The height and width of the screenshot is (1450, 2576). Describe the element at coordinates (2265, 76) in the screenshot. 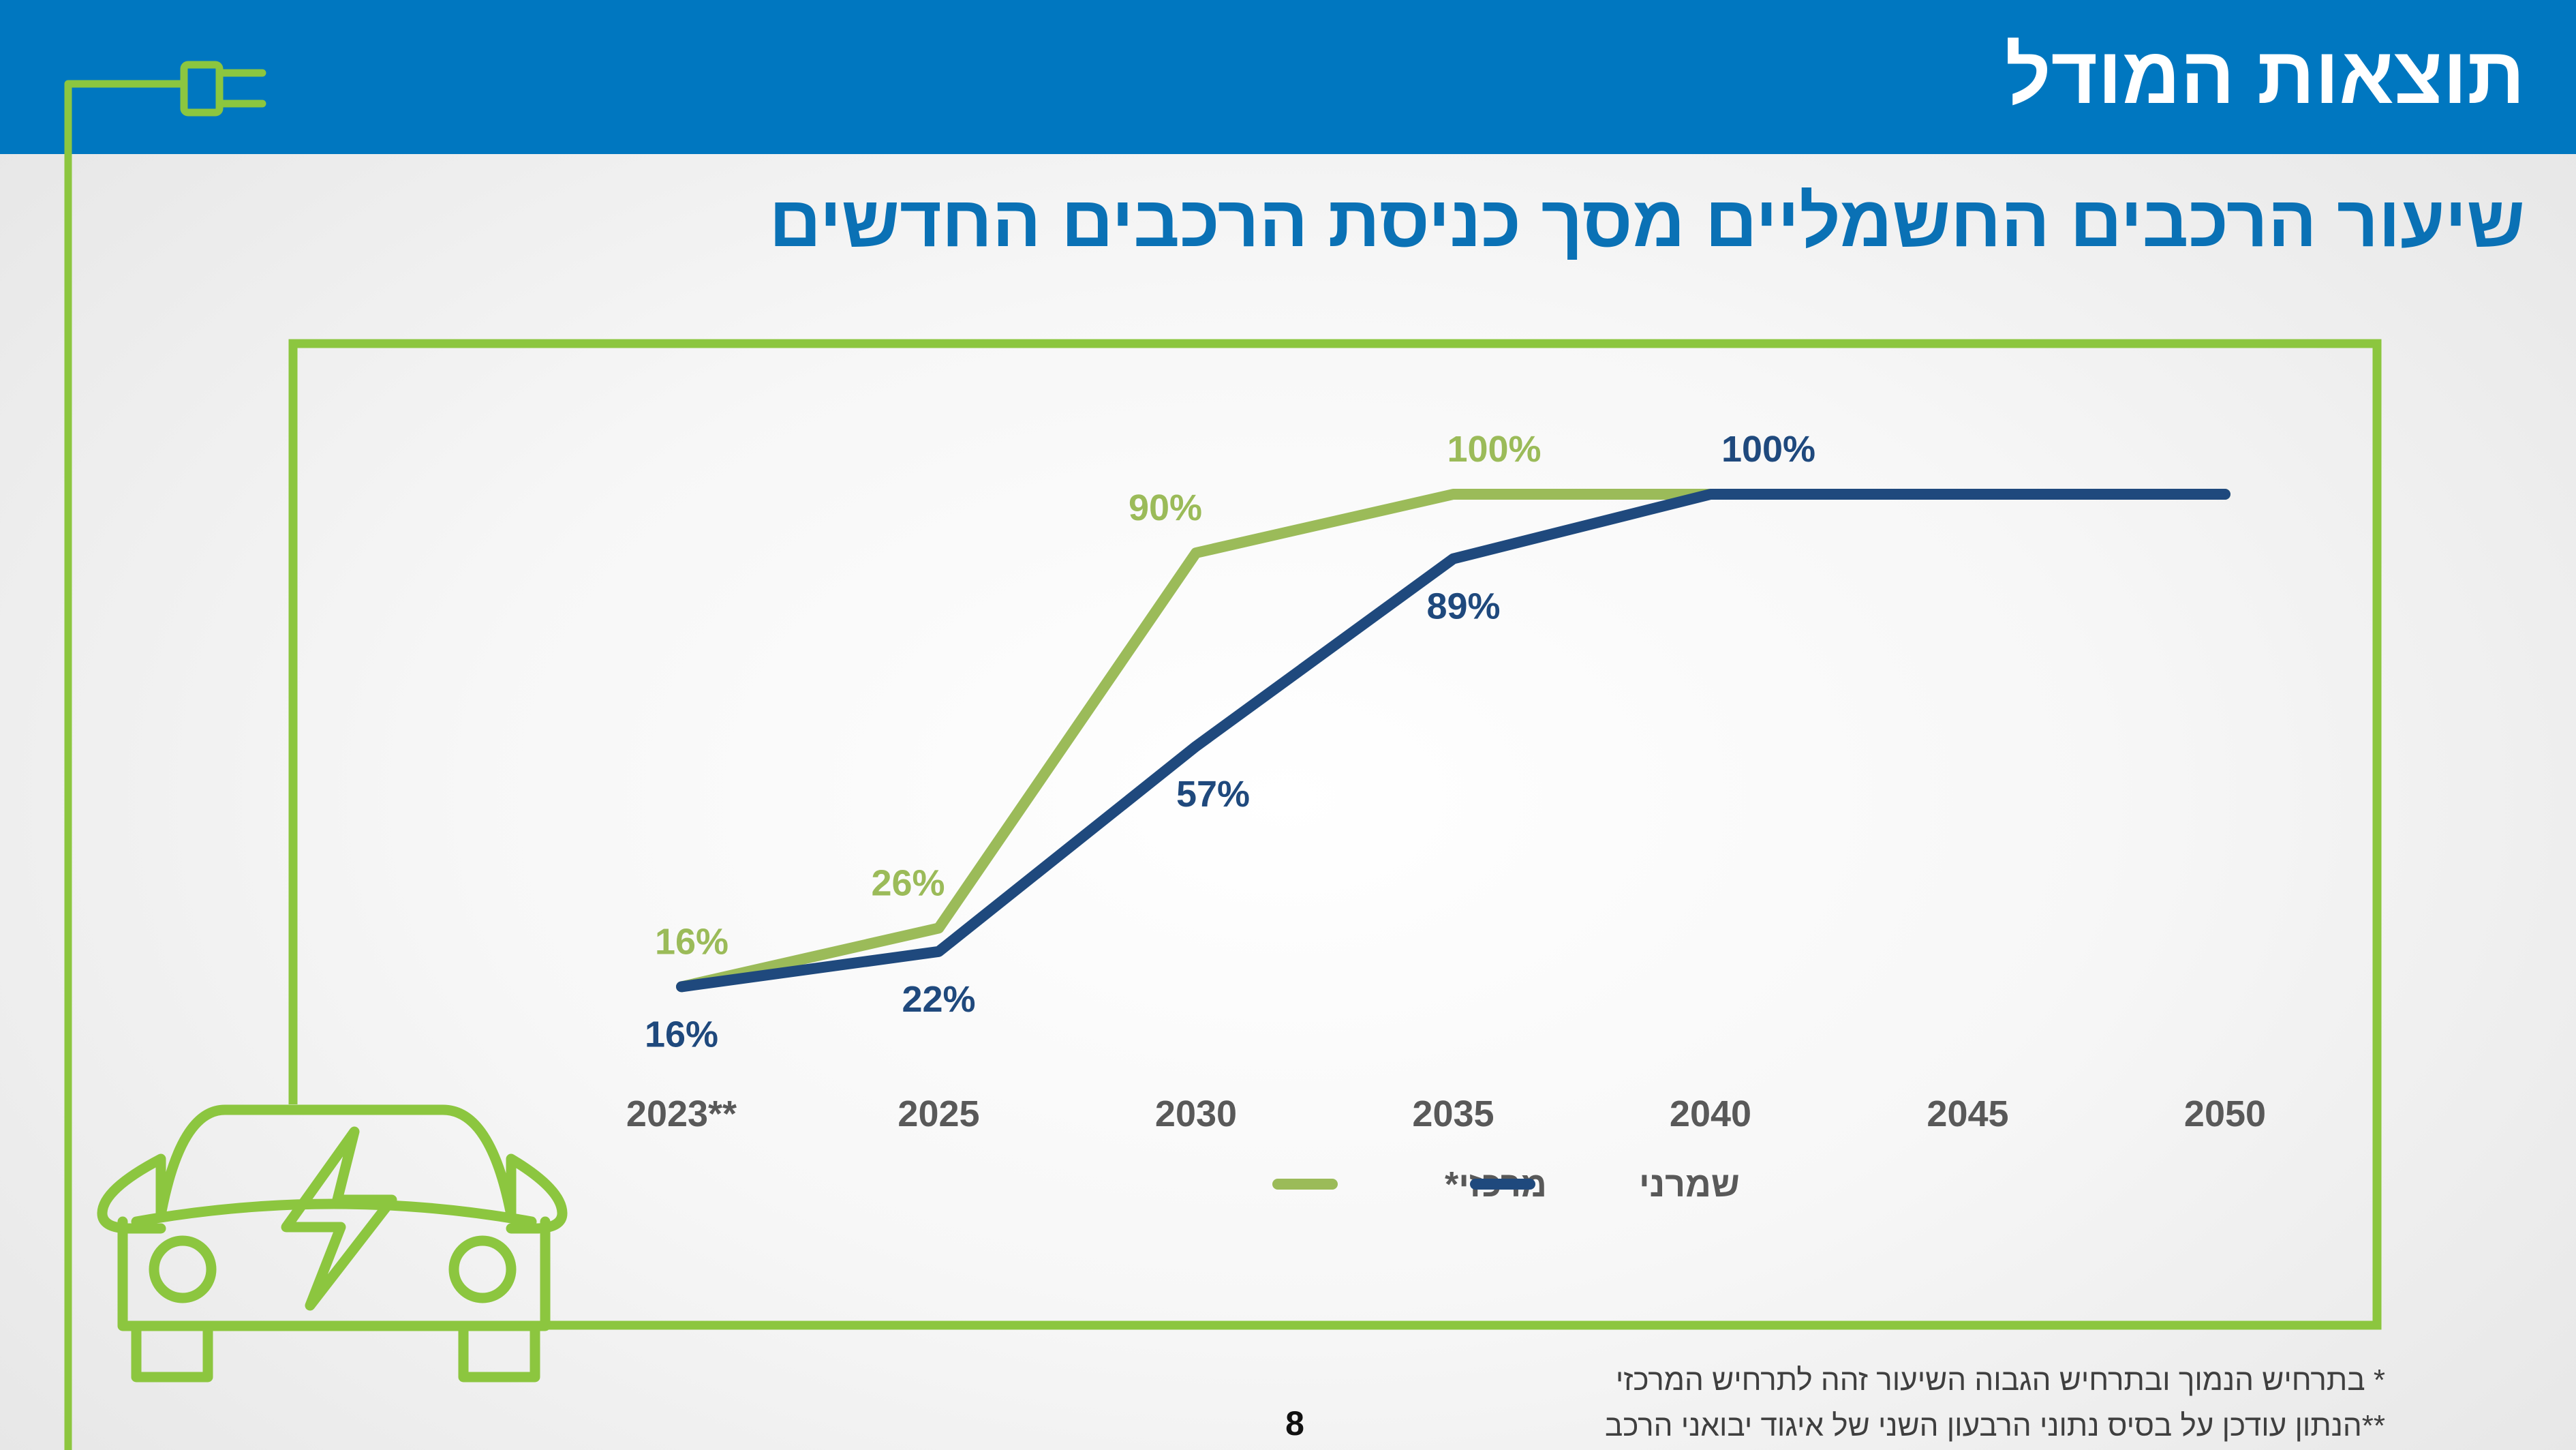

I see `page-title: תוצאות המודל` at that location.